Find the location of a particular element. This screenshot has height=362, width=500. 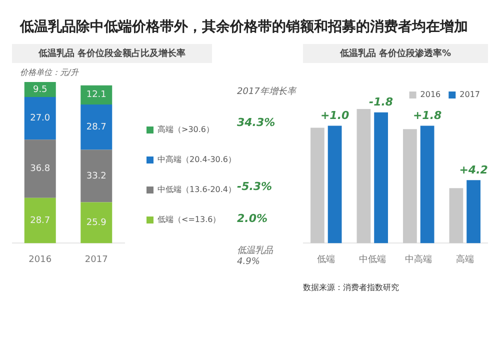

source-note: 数据来源：消费者指数研究 is located at coordinates (351, 287).